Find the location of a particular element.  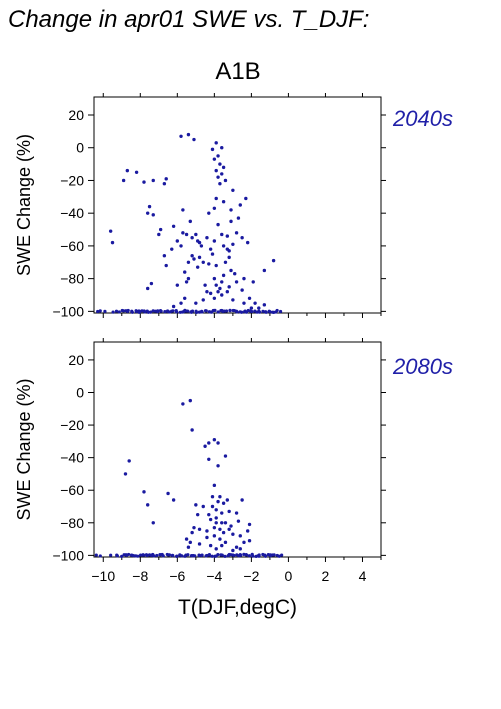

x-axis-label: T(DJF,degC) is located at coordinates (237, 607).